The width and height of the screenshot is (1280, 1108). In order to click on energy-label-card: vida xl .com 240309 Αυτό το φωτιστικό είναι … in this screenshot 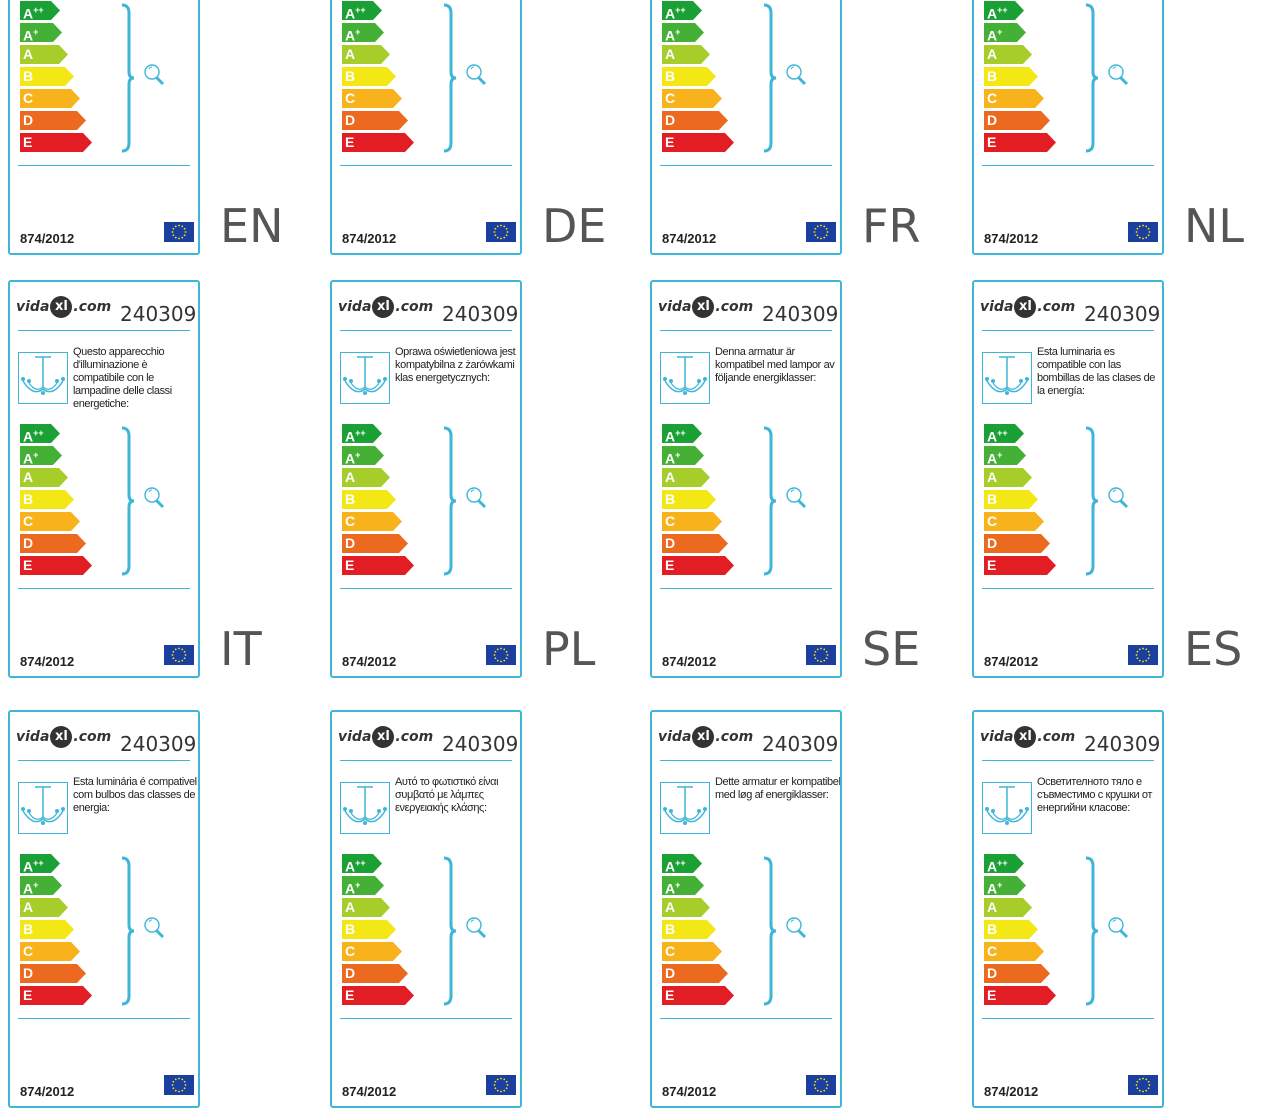, I will do `click(426, 909)`.